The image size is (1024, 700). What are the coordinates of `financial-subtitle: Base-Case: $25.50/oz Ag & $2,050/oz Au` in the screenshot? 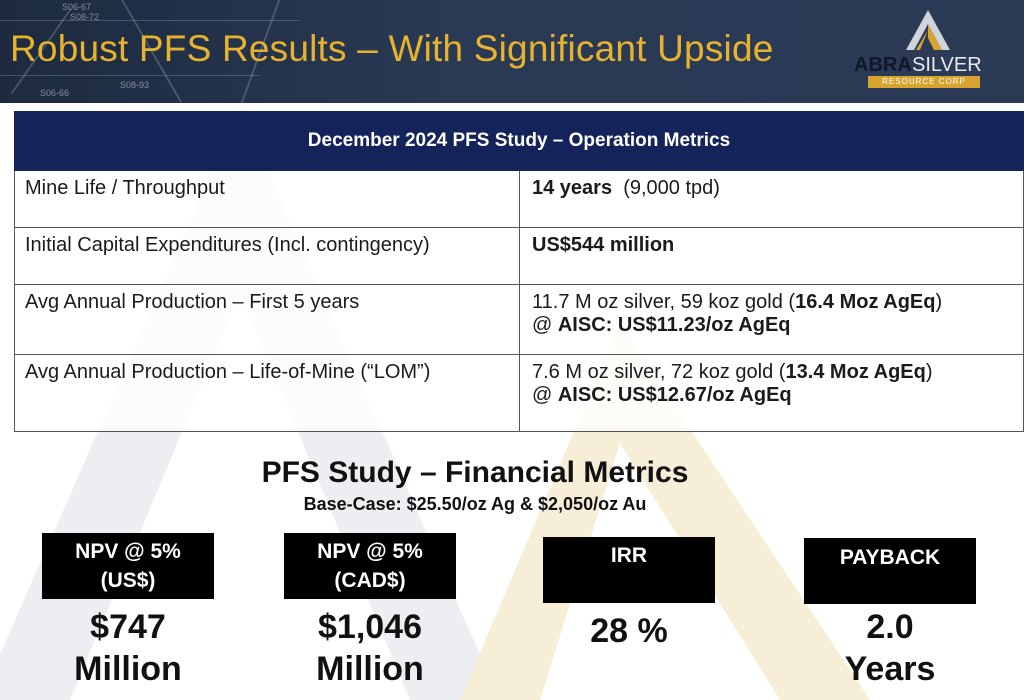 It's located at (475, 504).